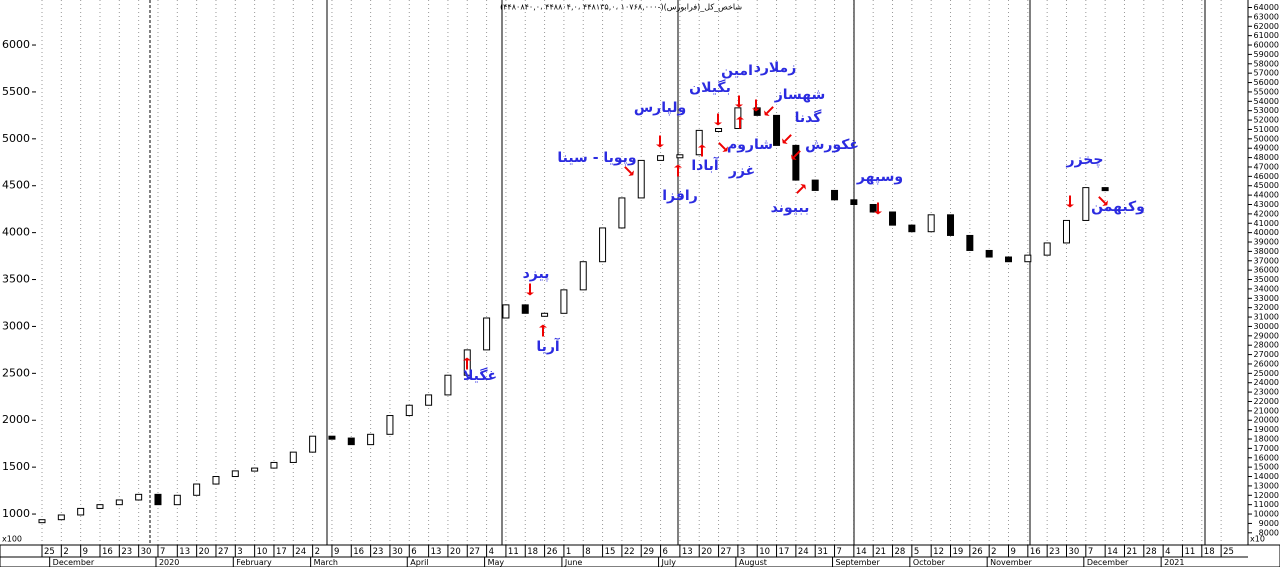  I want to click on y2-tick-label: 35000, so click(1266, 279).